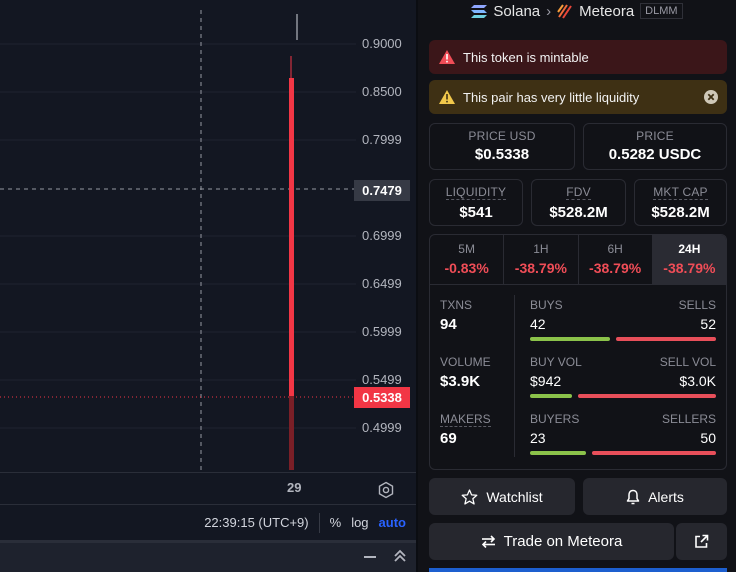 Image resolution: width=736 pixels, height=572 pixels. I want to click on bell-icon, so click(633, 496).